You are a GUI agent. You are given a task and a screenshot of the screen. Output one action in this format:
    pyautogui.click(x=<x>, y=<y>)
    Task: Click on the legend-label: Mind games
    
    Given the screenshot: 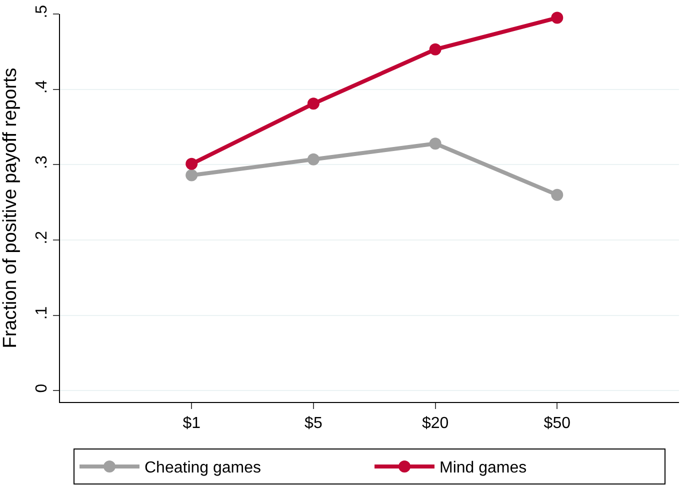 What is the action you would take?
    pyautogui.click(x=483, y=468)
    